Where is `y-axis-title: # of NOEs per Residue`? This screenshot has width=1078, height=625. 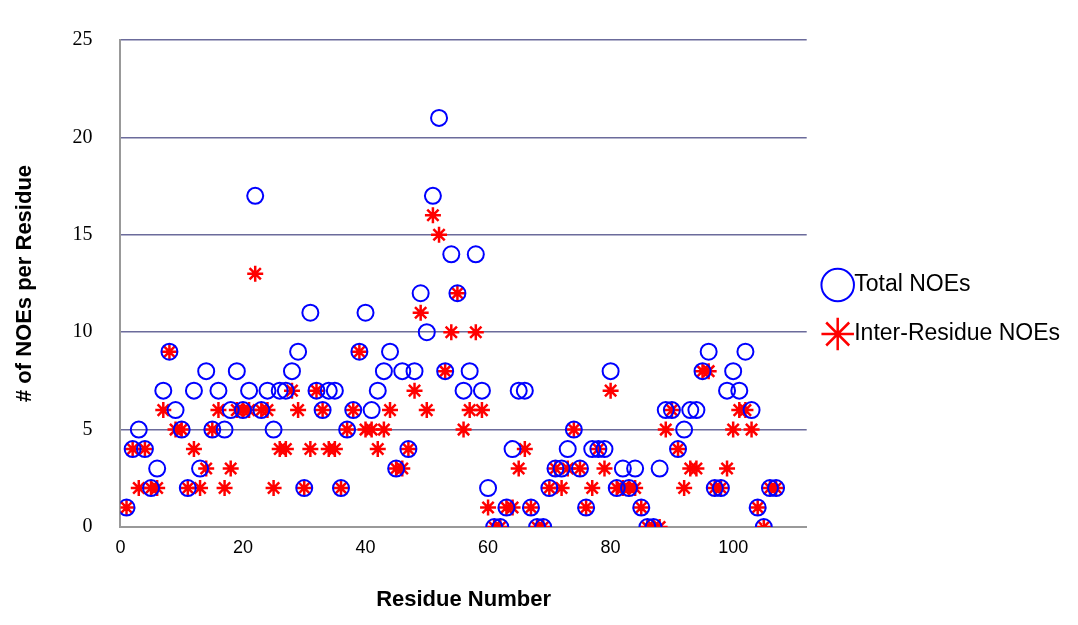 y-axis-title: # of NOEs per Residue is located at coordinates (24, 283).